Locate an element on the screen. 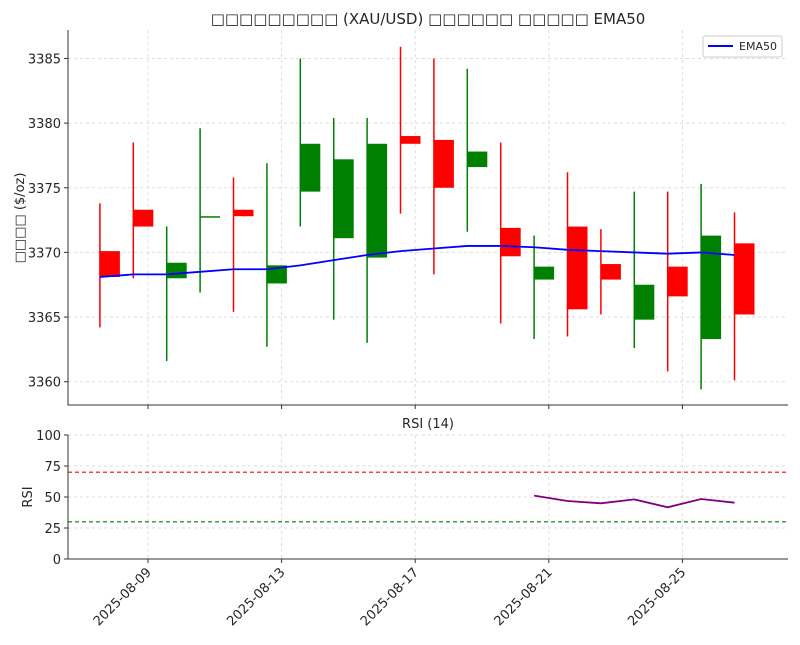  y-tick-label: 3380 is located at coordinates (44, 124).